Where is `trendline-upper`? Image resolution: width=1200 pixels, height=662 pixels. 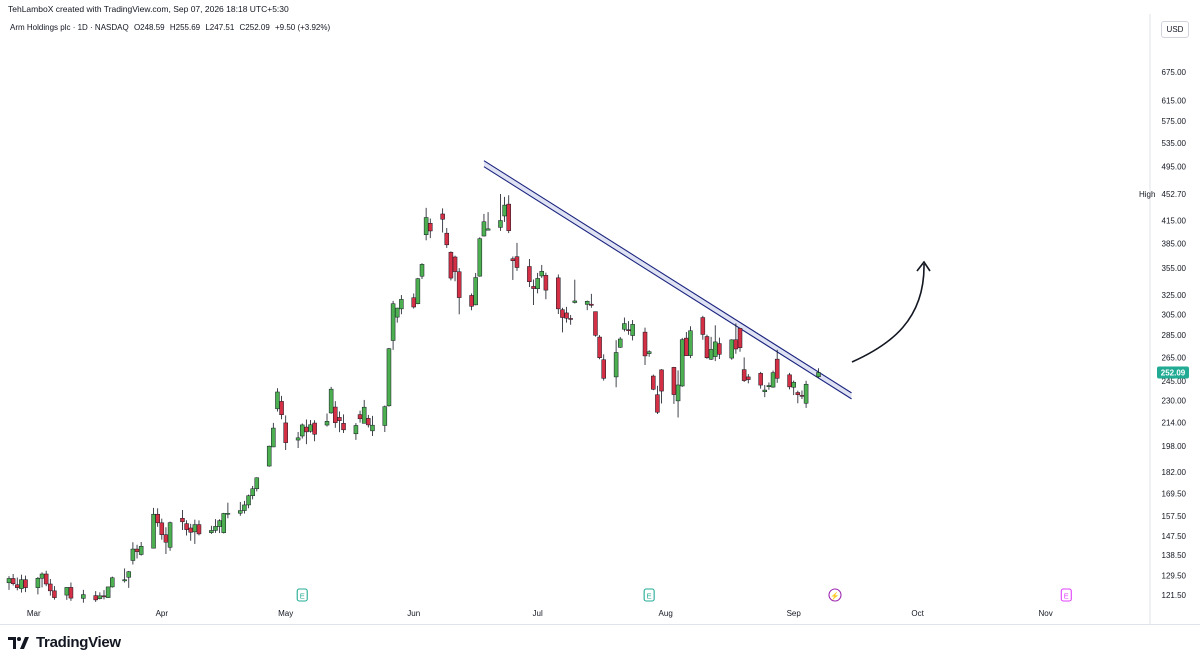
trendline-upper is located at coordinates (667, 277).